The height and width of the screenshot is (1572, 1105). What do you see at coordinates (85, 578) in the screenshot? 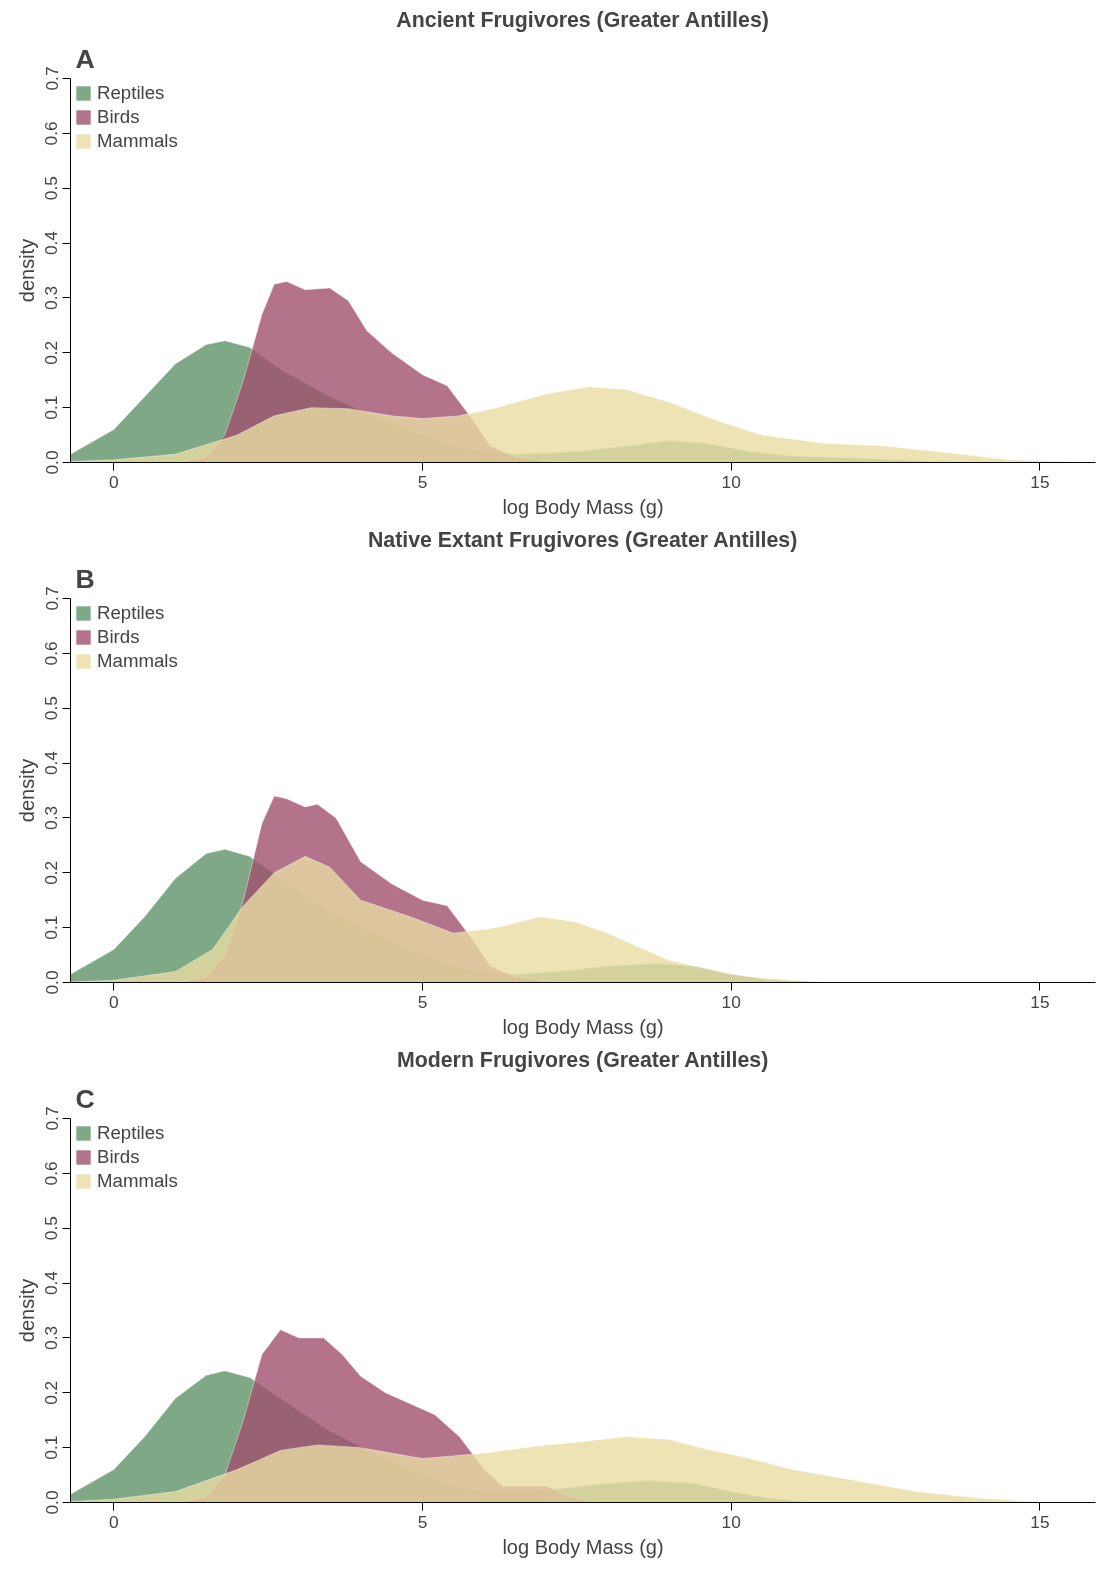
I see `text: B` at bounding box center [85, 578].